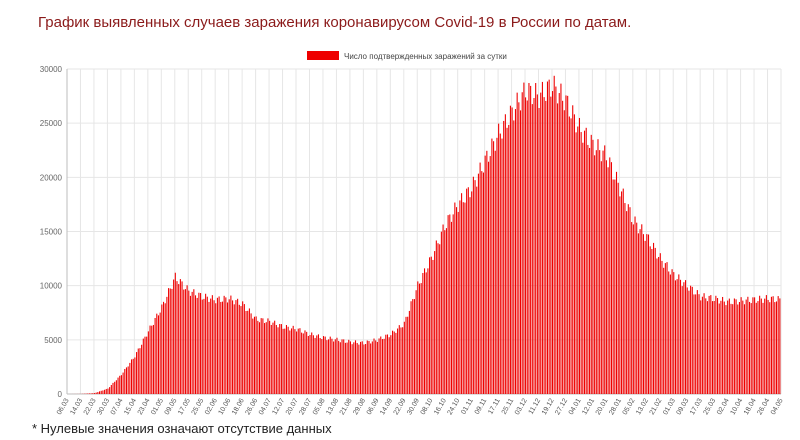 Image resolution: width=800 pixels, height=440 pixels. Describe the element at coordinates (51, 69) in the screenshot. I see `y-tick-label: 30000` at that location.